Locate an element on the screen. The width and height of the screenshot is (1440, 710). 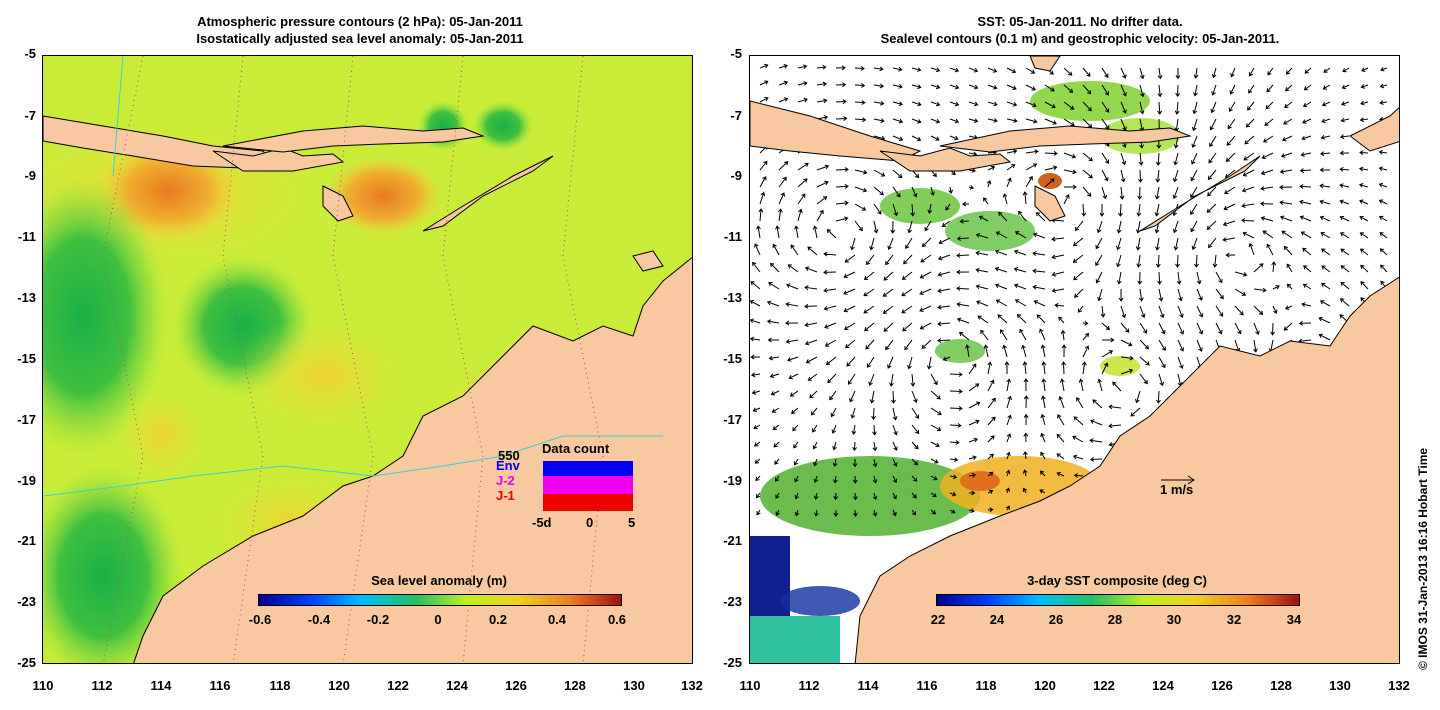
velocity-scale: 1 m/s is located at coordinates (1180, 484).